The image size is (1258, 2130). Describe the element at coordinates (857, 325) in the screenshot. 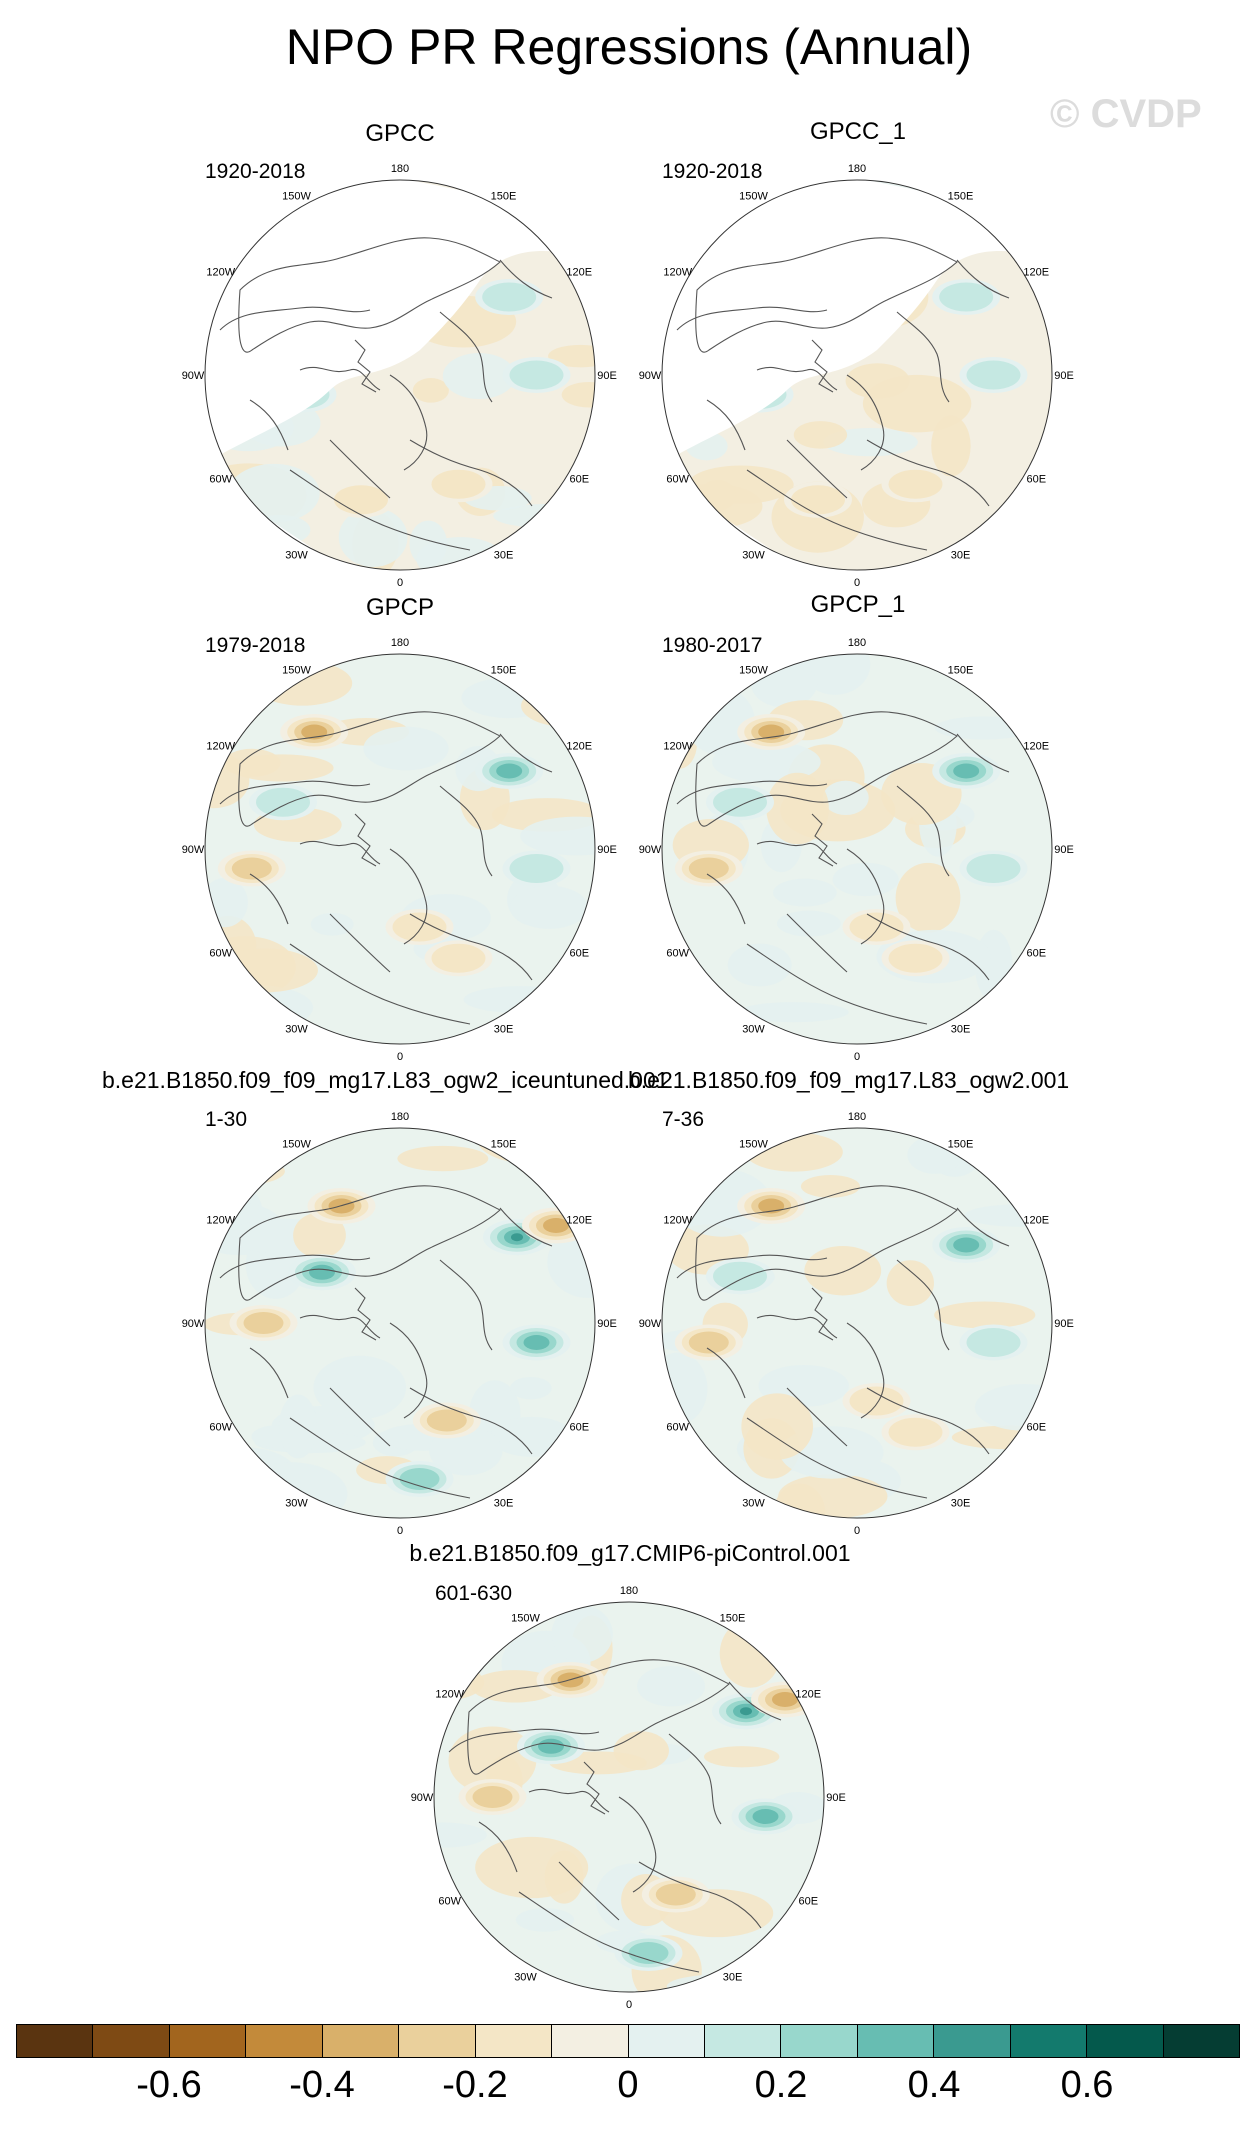

I see `missing-data-region` at that location.